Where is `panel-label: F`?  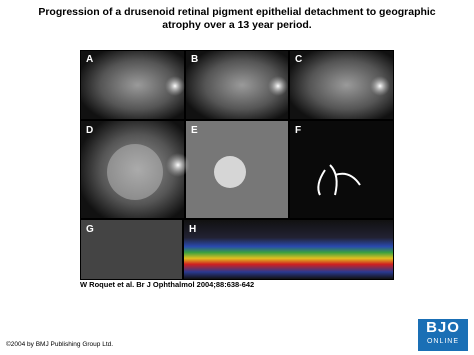 panel-label: F is located at coordinates (298, 130).